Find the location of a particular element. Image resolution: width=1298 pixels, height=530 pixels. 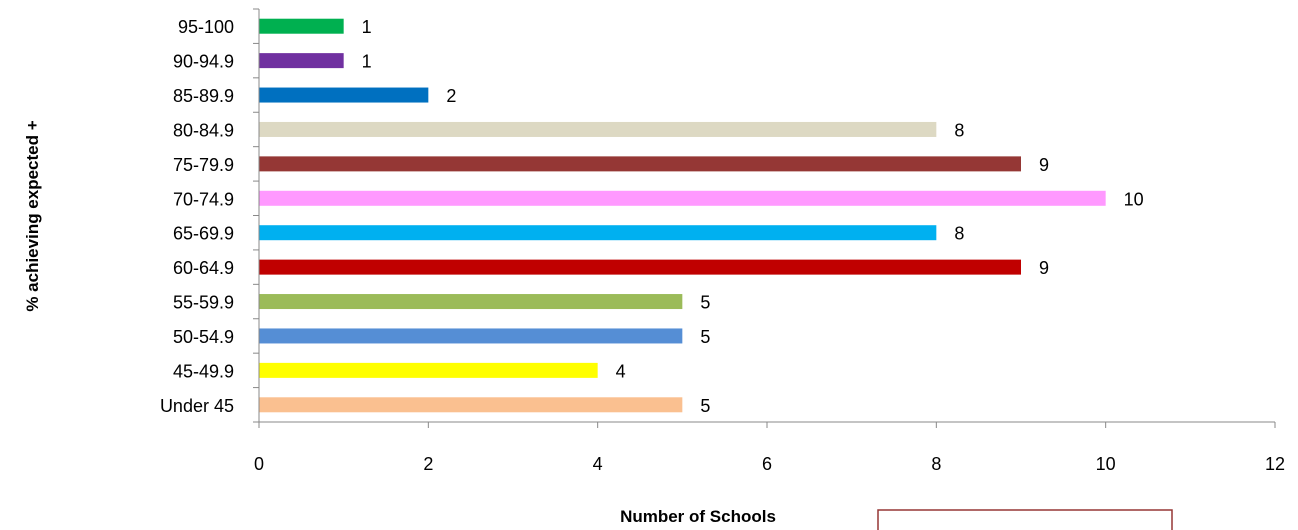

y-tick-label: 95-100 is located at coordinates (206, 27).